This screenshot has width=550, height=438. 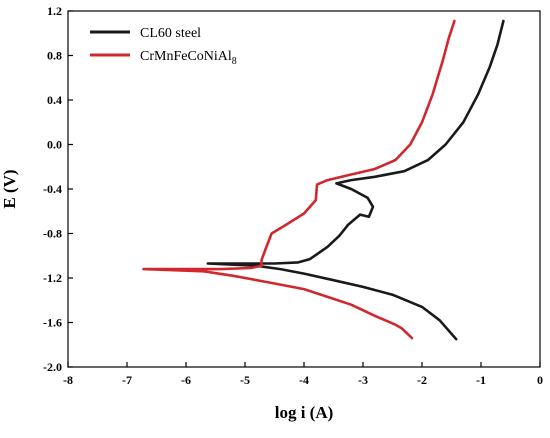 What do you see at coordinates (9, 188) in the screenshot?
I see `y-axis-title: E (V)` at bounding box center [9, 188].